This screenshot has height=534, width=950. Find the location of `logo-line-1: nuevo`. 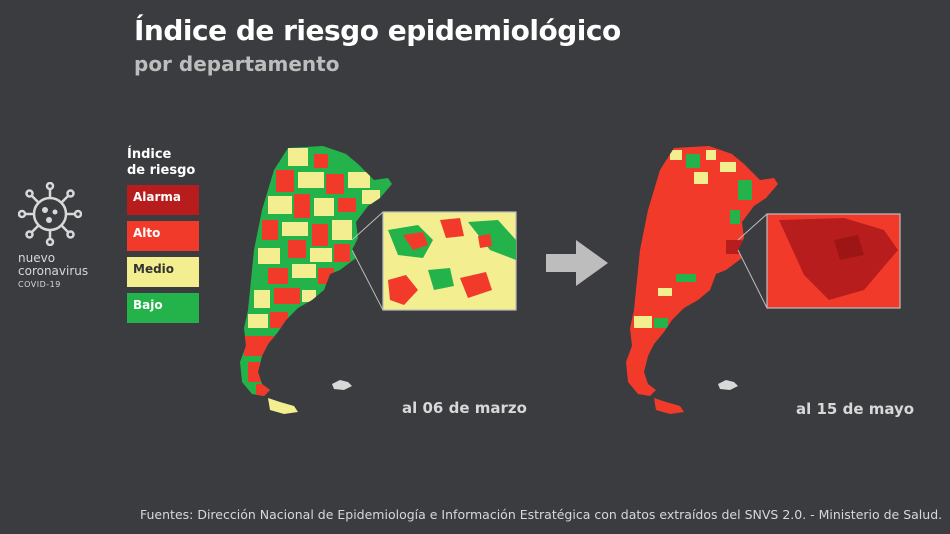

logo-line-1: nuevo is located at coordinates (37, 258).